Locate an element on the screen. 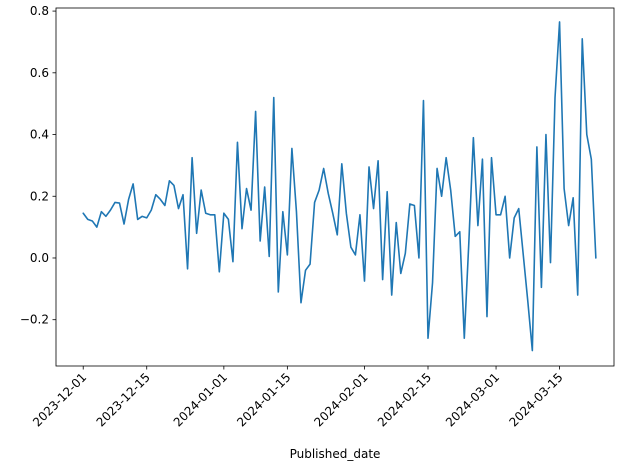 This screenshot has width=630, height=470. y-tick-label: 0.0 is located at coordinates (39, 258).